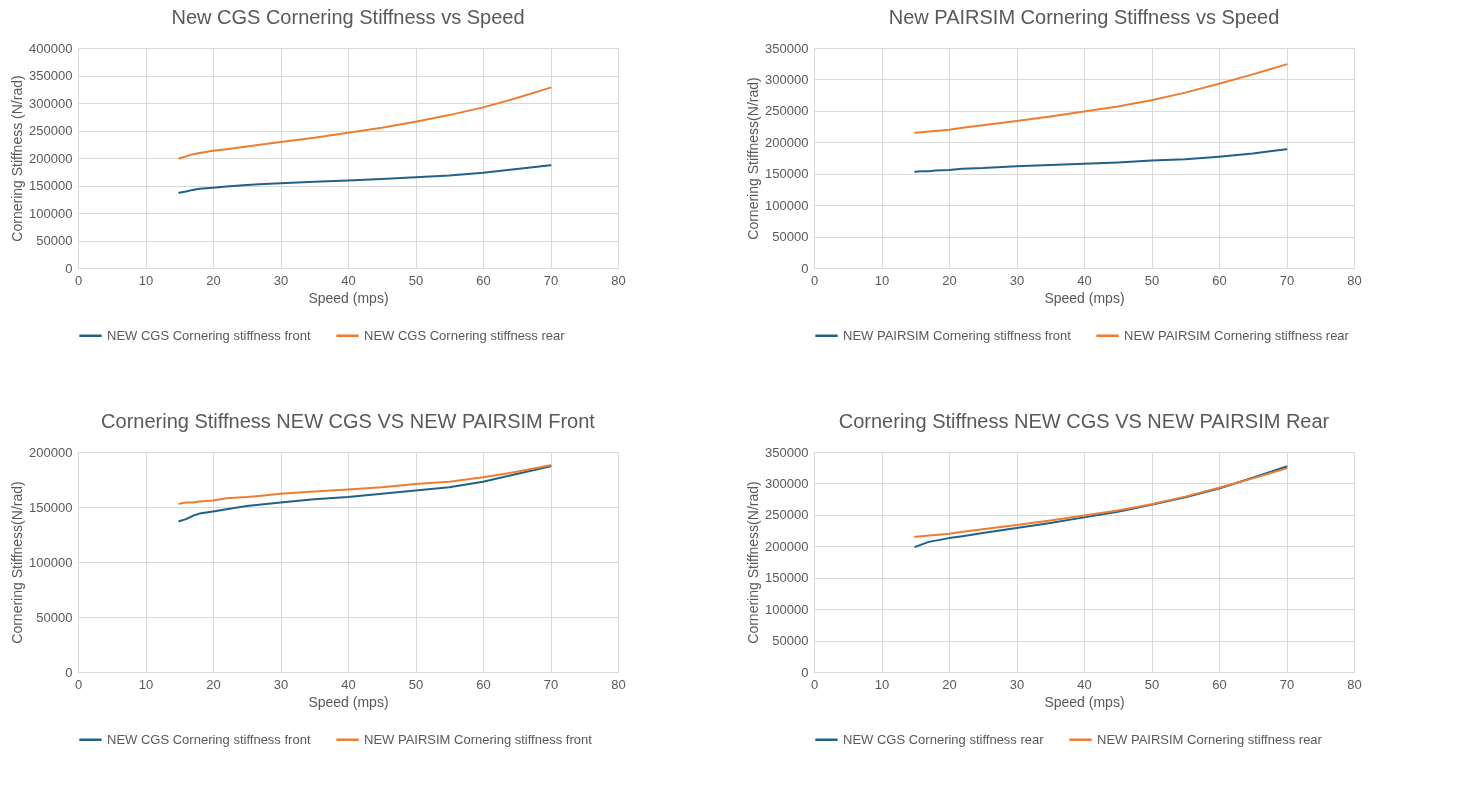  I want to click on y-axis-title: Cornering Stiffness (N/rad), so click(17, 158).